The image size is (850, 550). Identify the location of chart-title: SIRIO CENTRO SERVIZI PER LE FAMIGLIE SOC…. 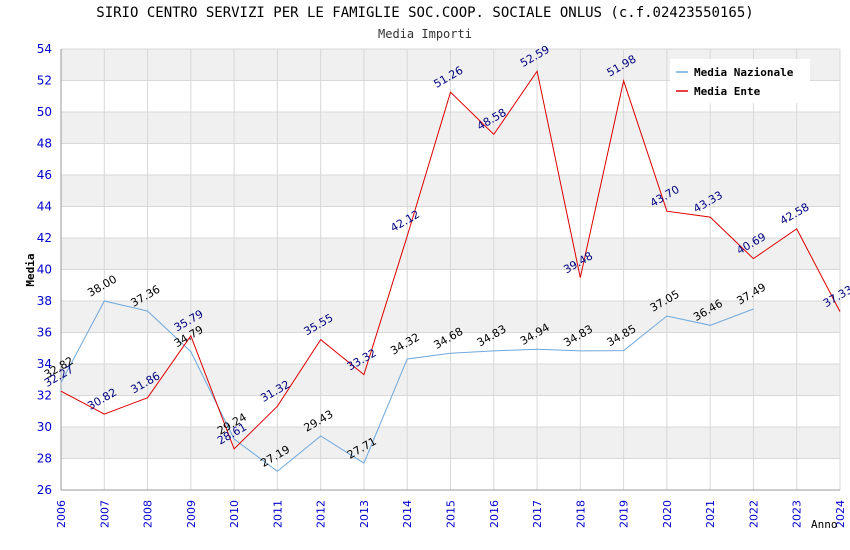
(425, 13).